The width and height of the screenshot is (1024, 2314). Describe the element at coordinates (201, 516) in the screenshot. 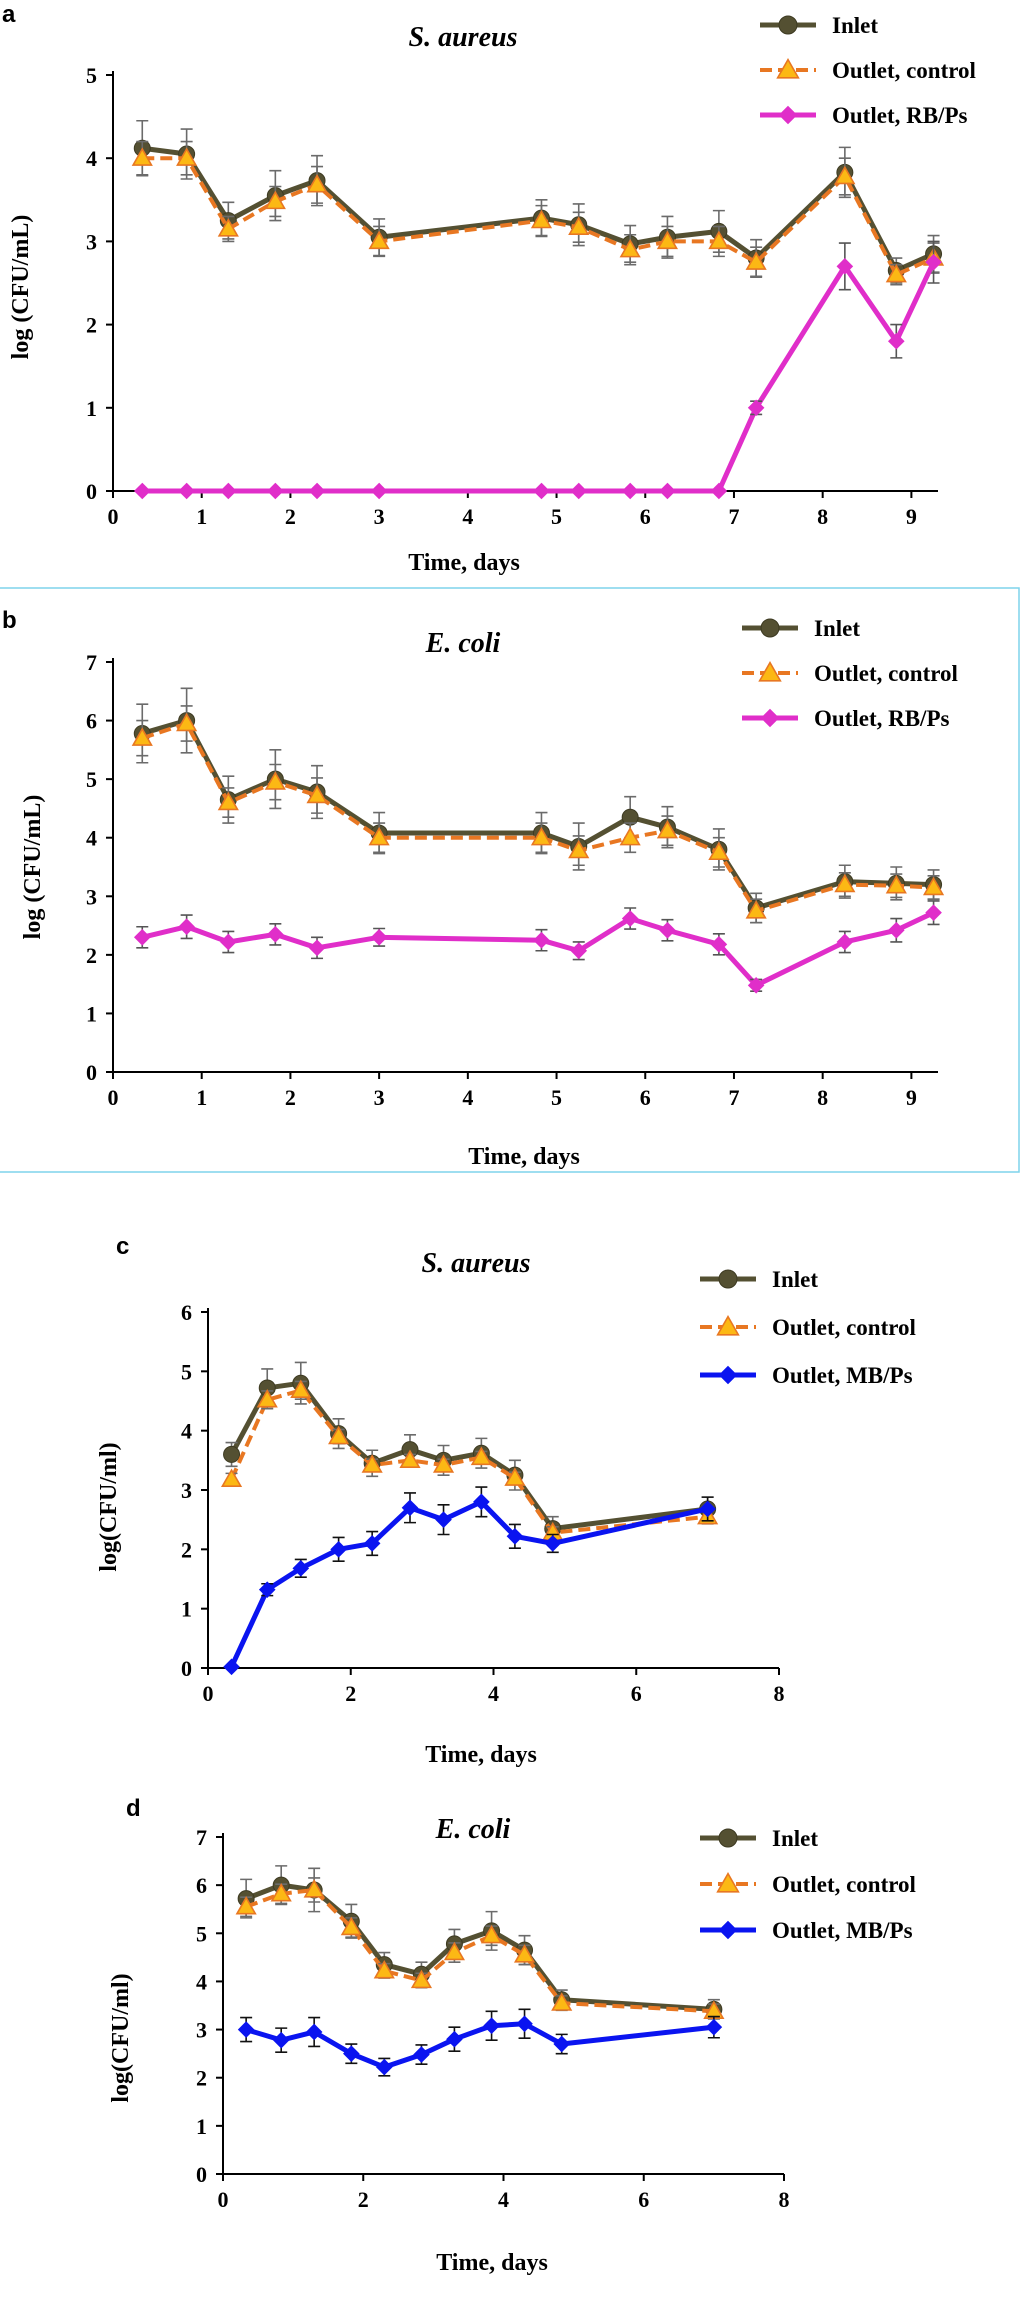

I see `panel-a-x-tick-label: 1` at that location.